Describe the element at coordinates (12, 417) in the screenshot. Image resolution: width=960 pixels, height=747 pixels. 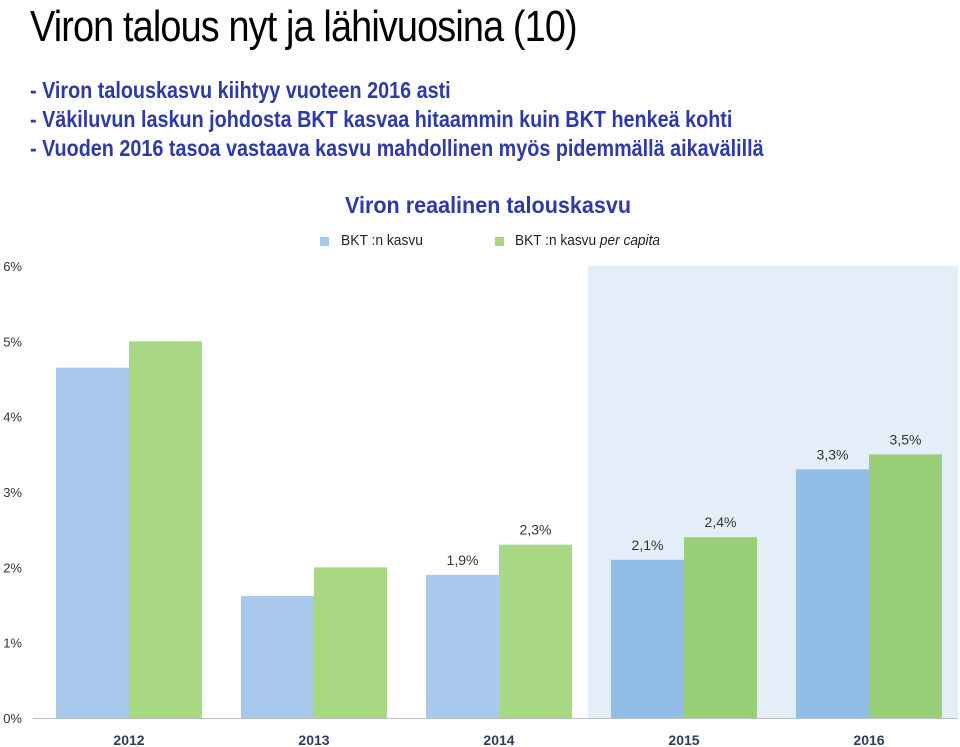
I see `y-tick-label: 4%` at that location.